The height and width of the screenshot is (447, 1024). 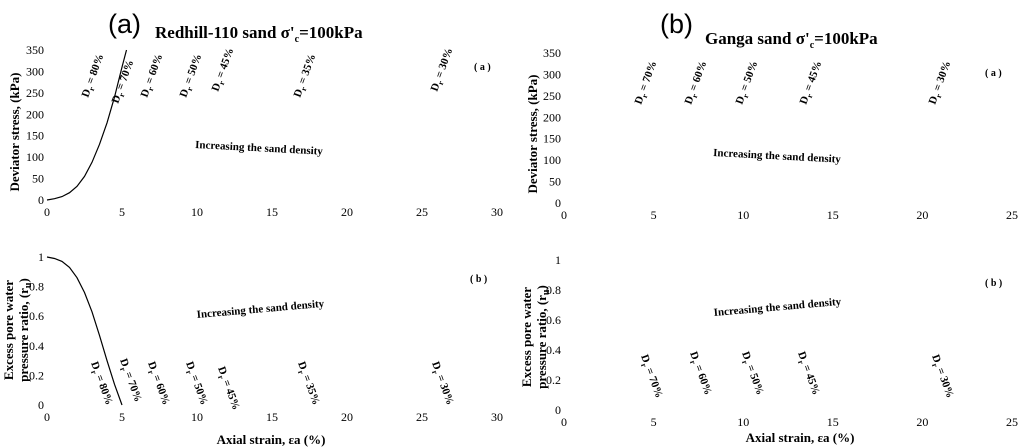 I want to click on chart-right-bottom-sublabel: ( b ), so click(x=993, y=283).